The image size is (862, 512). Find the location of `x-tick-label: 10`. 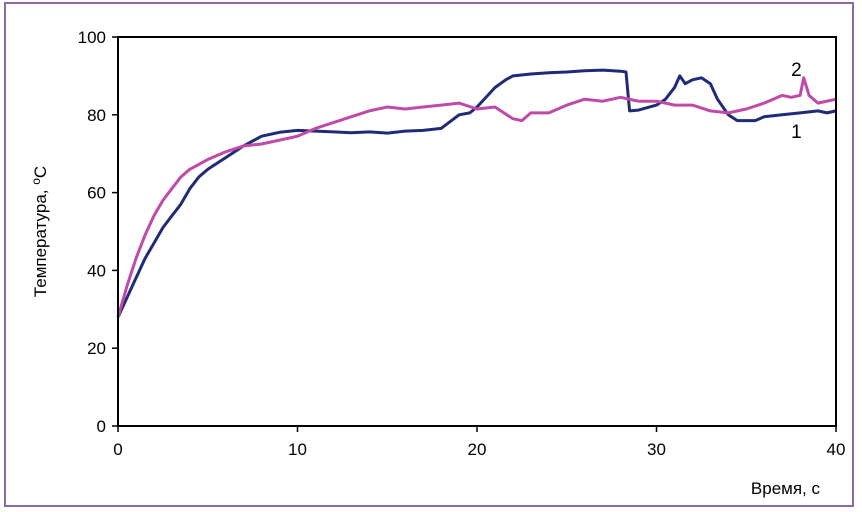

x-tick-label: 10 is located at coordinates (297, 449).